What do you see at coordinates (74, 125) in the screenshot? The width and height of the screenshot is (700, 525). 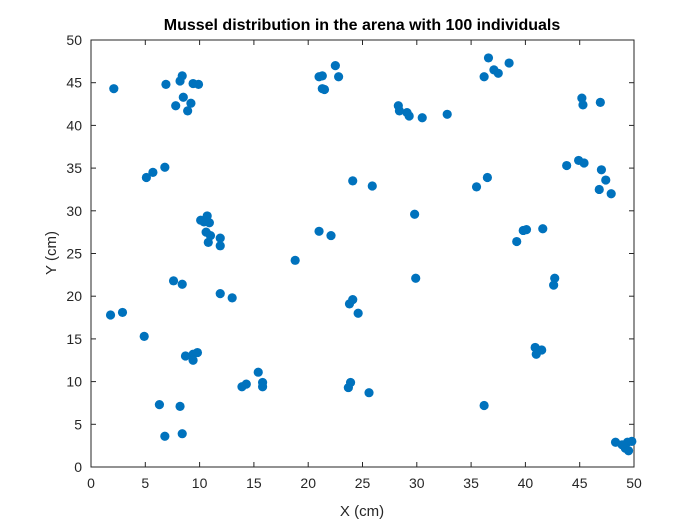 I see `y-tick-label: 40` at bounding box center [74, 125].